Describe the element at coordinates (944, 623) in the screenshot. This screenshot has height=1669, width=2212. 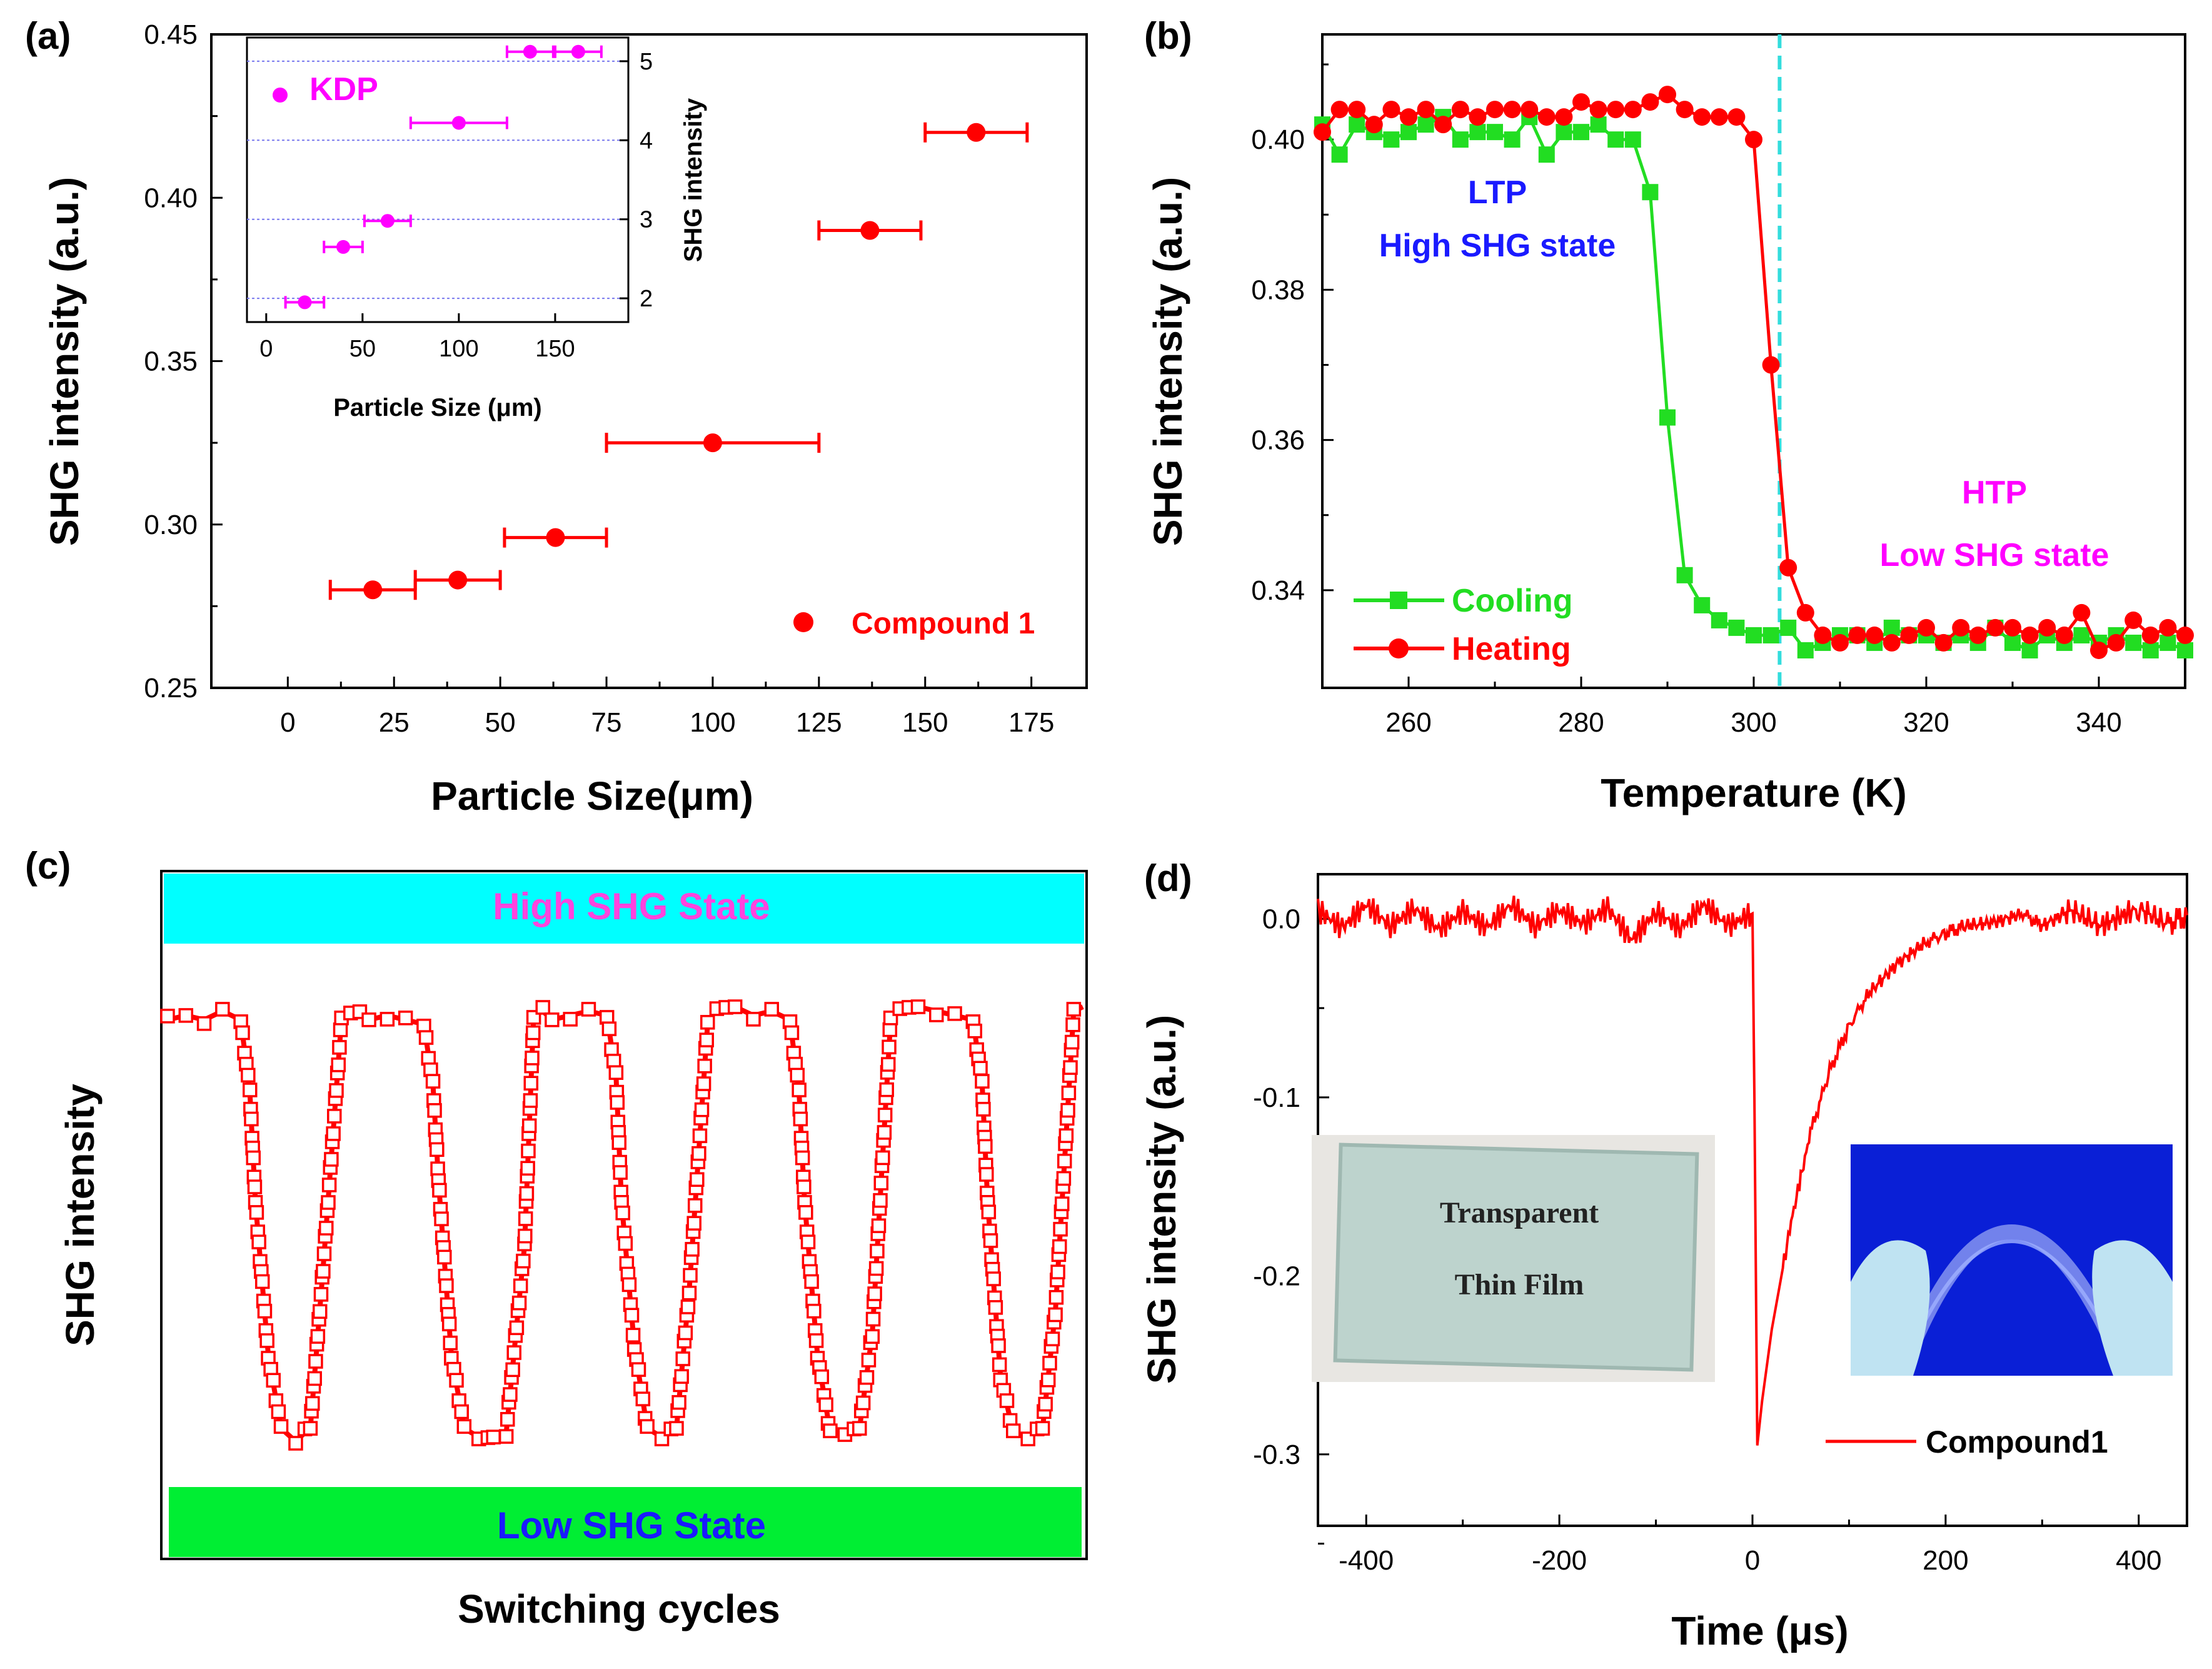
I see `chart-a-legend-label: Compound 1` at that location.